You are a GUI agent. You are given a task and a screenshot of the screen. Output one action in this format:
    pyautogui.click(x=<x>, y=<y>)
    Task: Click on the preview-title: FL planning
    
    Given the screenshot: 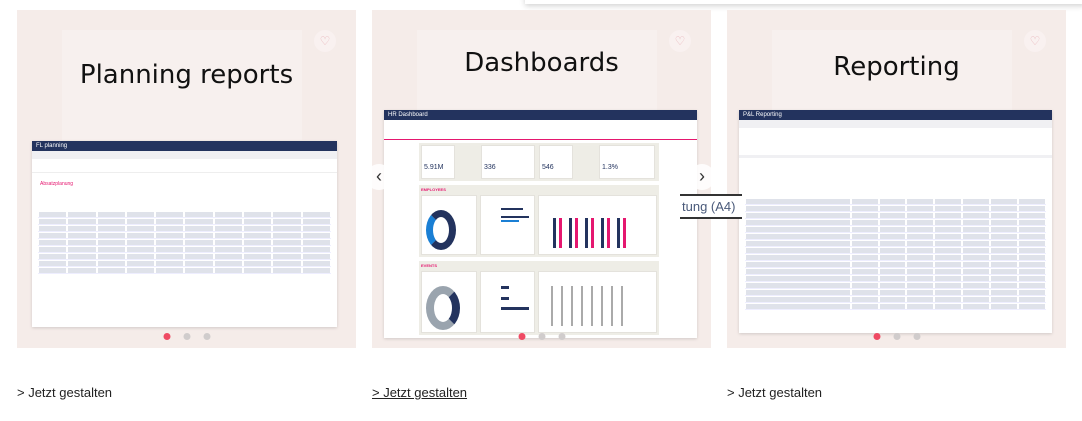 What is the action you would take?
    pyautogui.click(x=184, y=146)
    